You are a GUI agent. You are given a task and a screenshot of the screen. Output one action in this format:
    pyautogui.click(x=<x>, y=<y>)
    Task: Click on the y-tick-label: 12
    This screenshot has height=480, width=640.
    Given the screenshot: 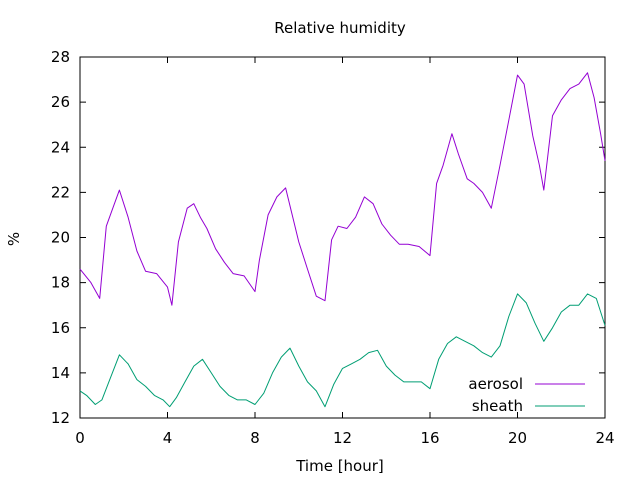 What is the action you would take?
    pyautogui.click(x=60, y=418)
    